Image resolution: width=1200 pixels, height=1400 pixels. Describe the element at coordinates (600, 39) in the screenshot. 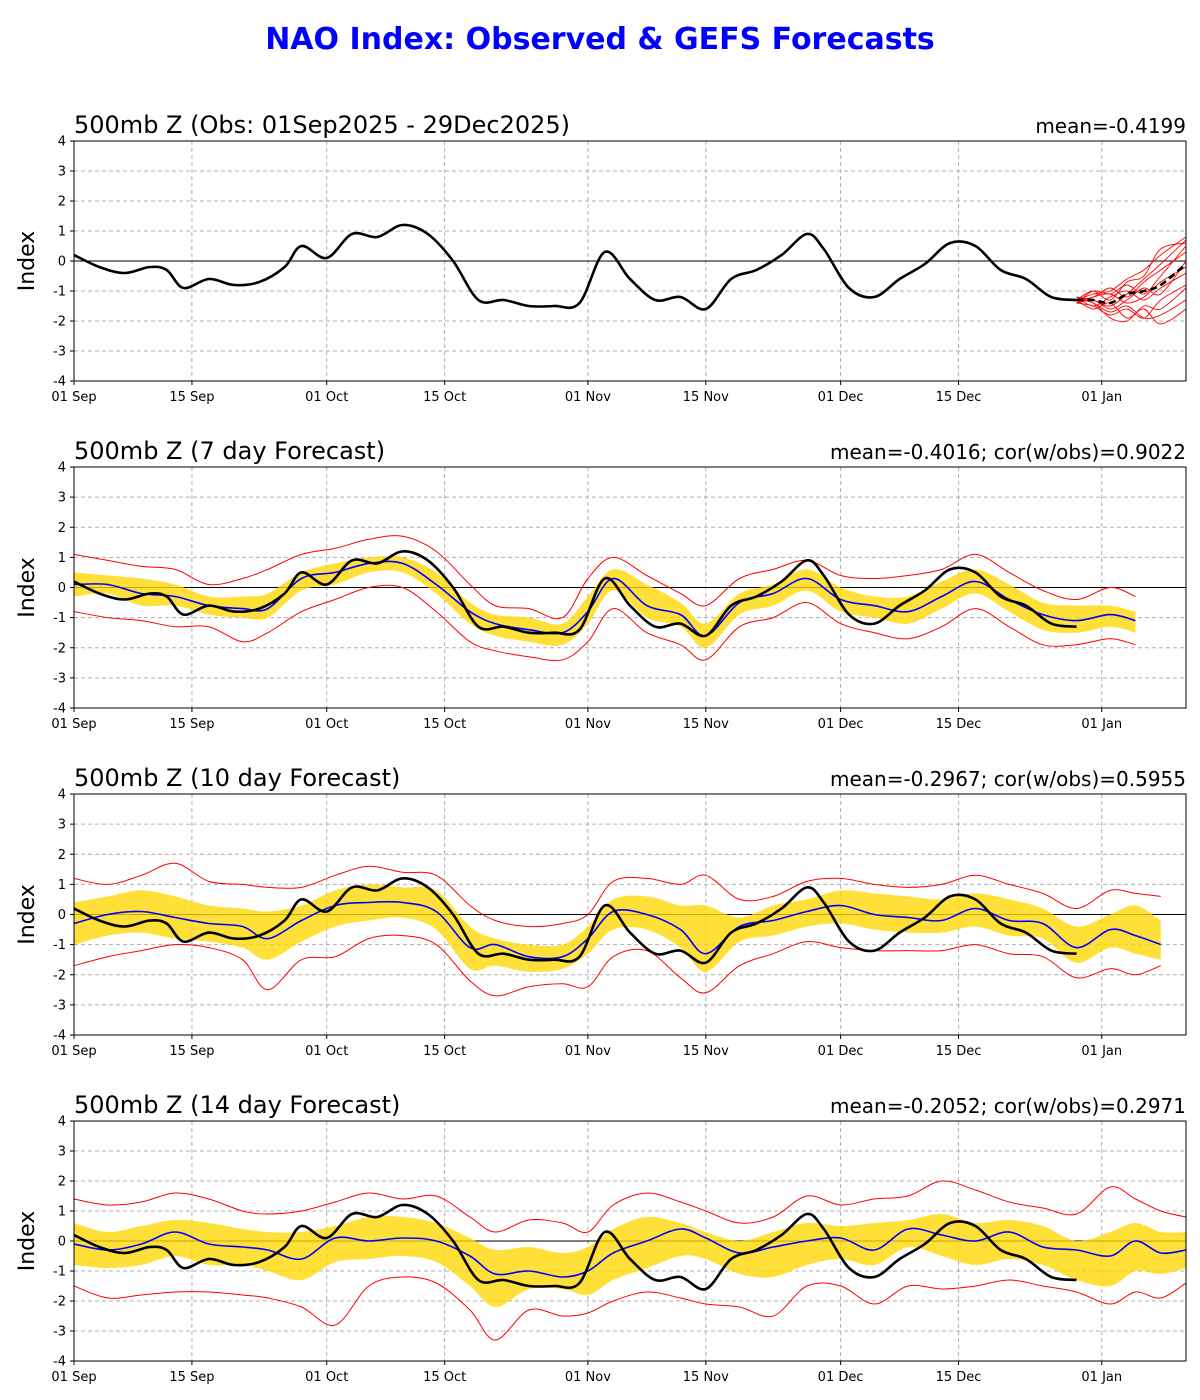

I see `page-title: NAO Index: Observed & GEFS Forecasts` at that location.